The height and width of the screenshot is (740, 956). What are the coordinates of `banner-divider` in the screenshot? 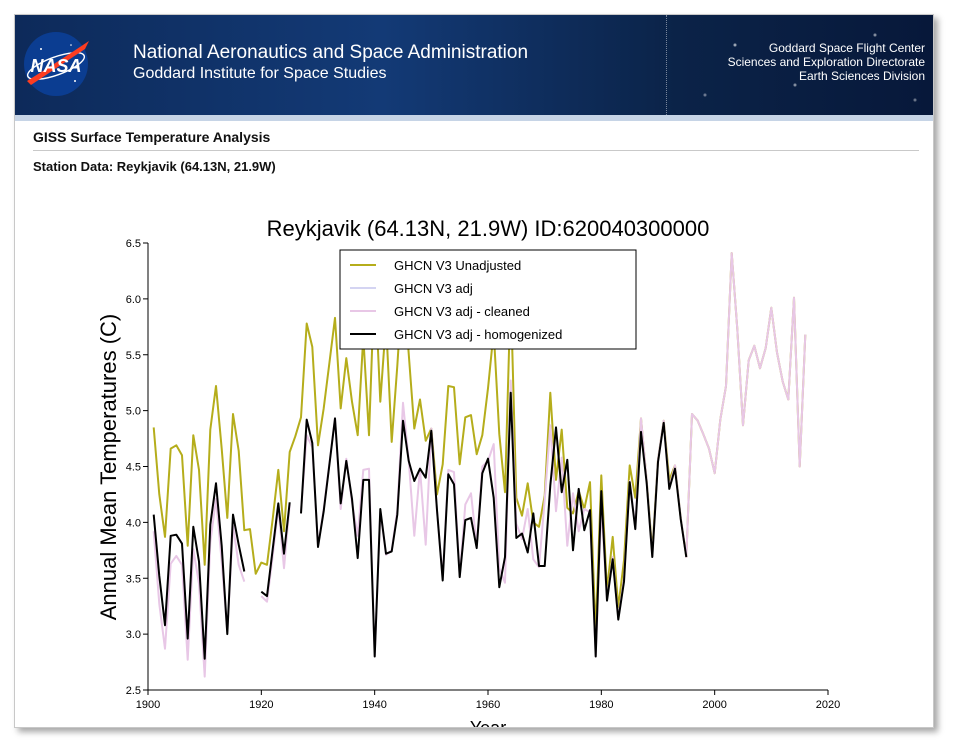 It's located at (666, 65).